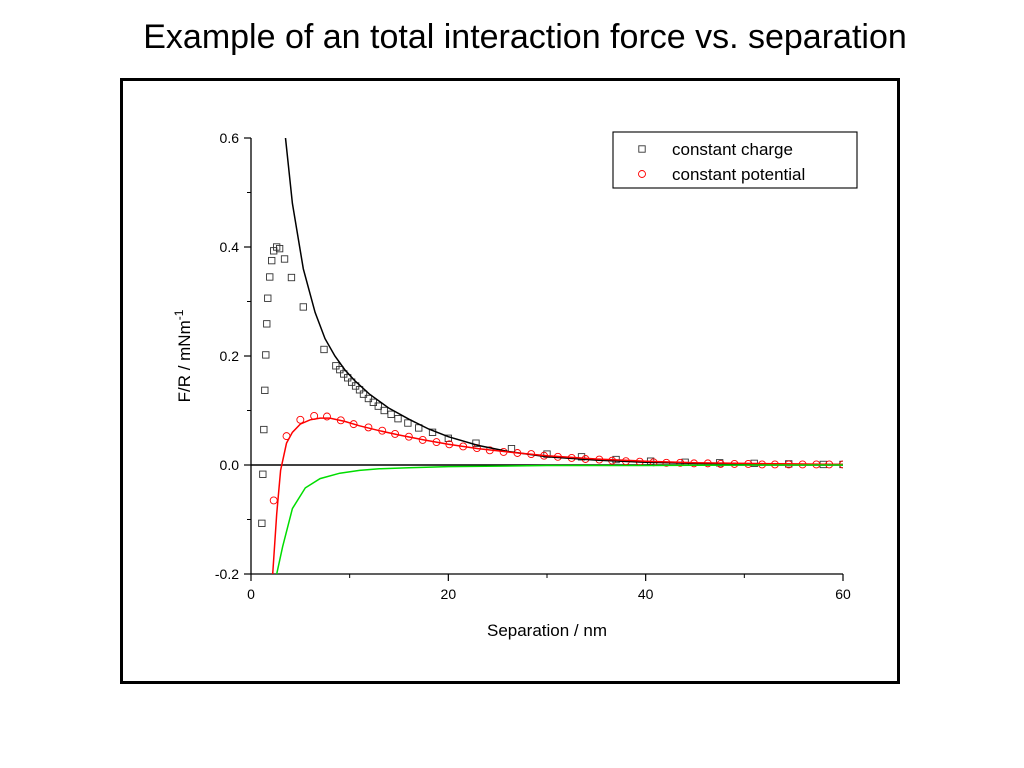  Describe the element at coordinates (843, 594) in the screenshot. I see `x-tick-label: 60` at that location.